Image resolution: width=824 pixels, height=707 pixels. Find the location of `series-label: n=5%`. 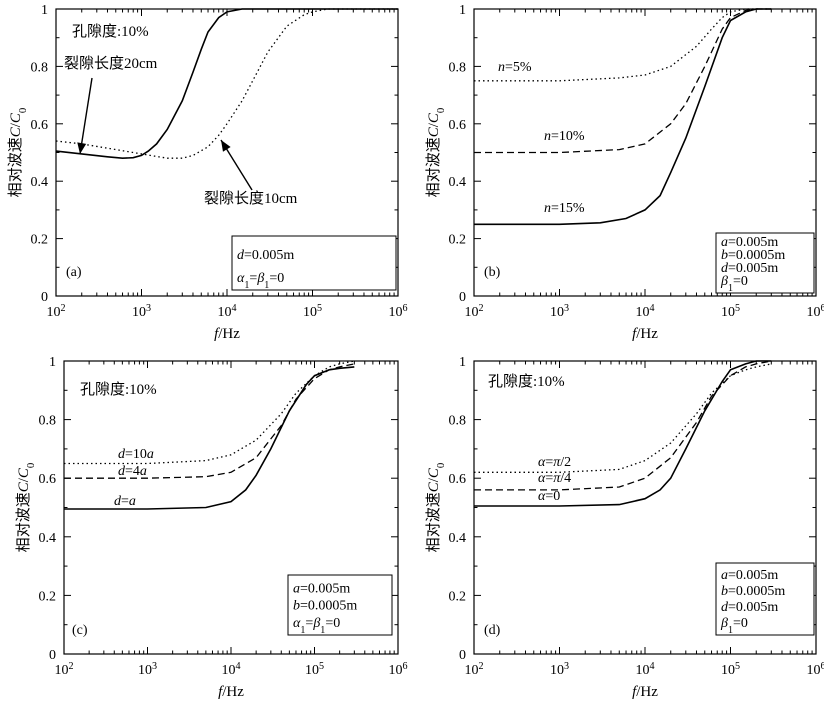

series-label: n=5% is located at coordinates (515, 67).